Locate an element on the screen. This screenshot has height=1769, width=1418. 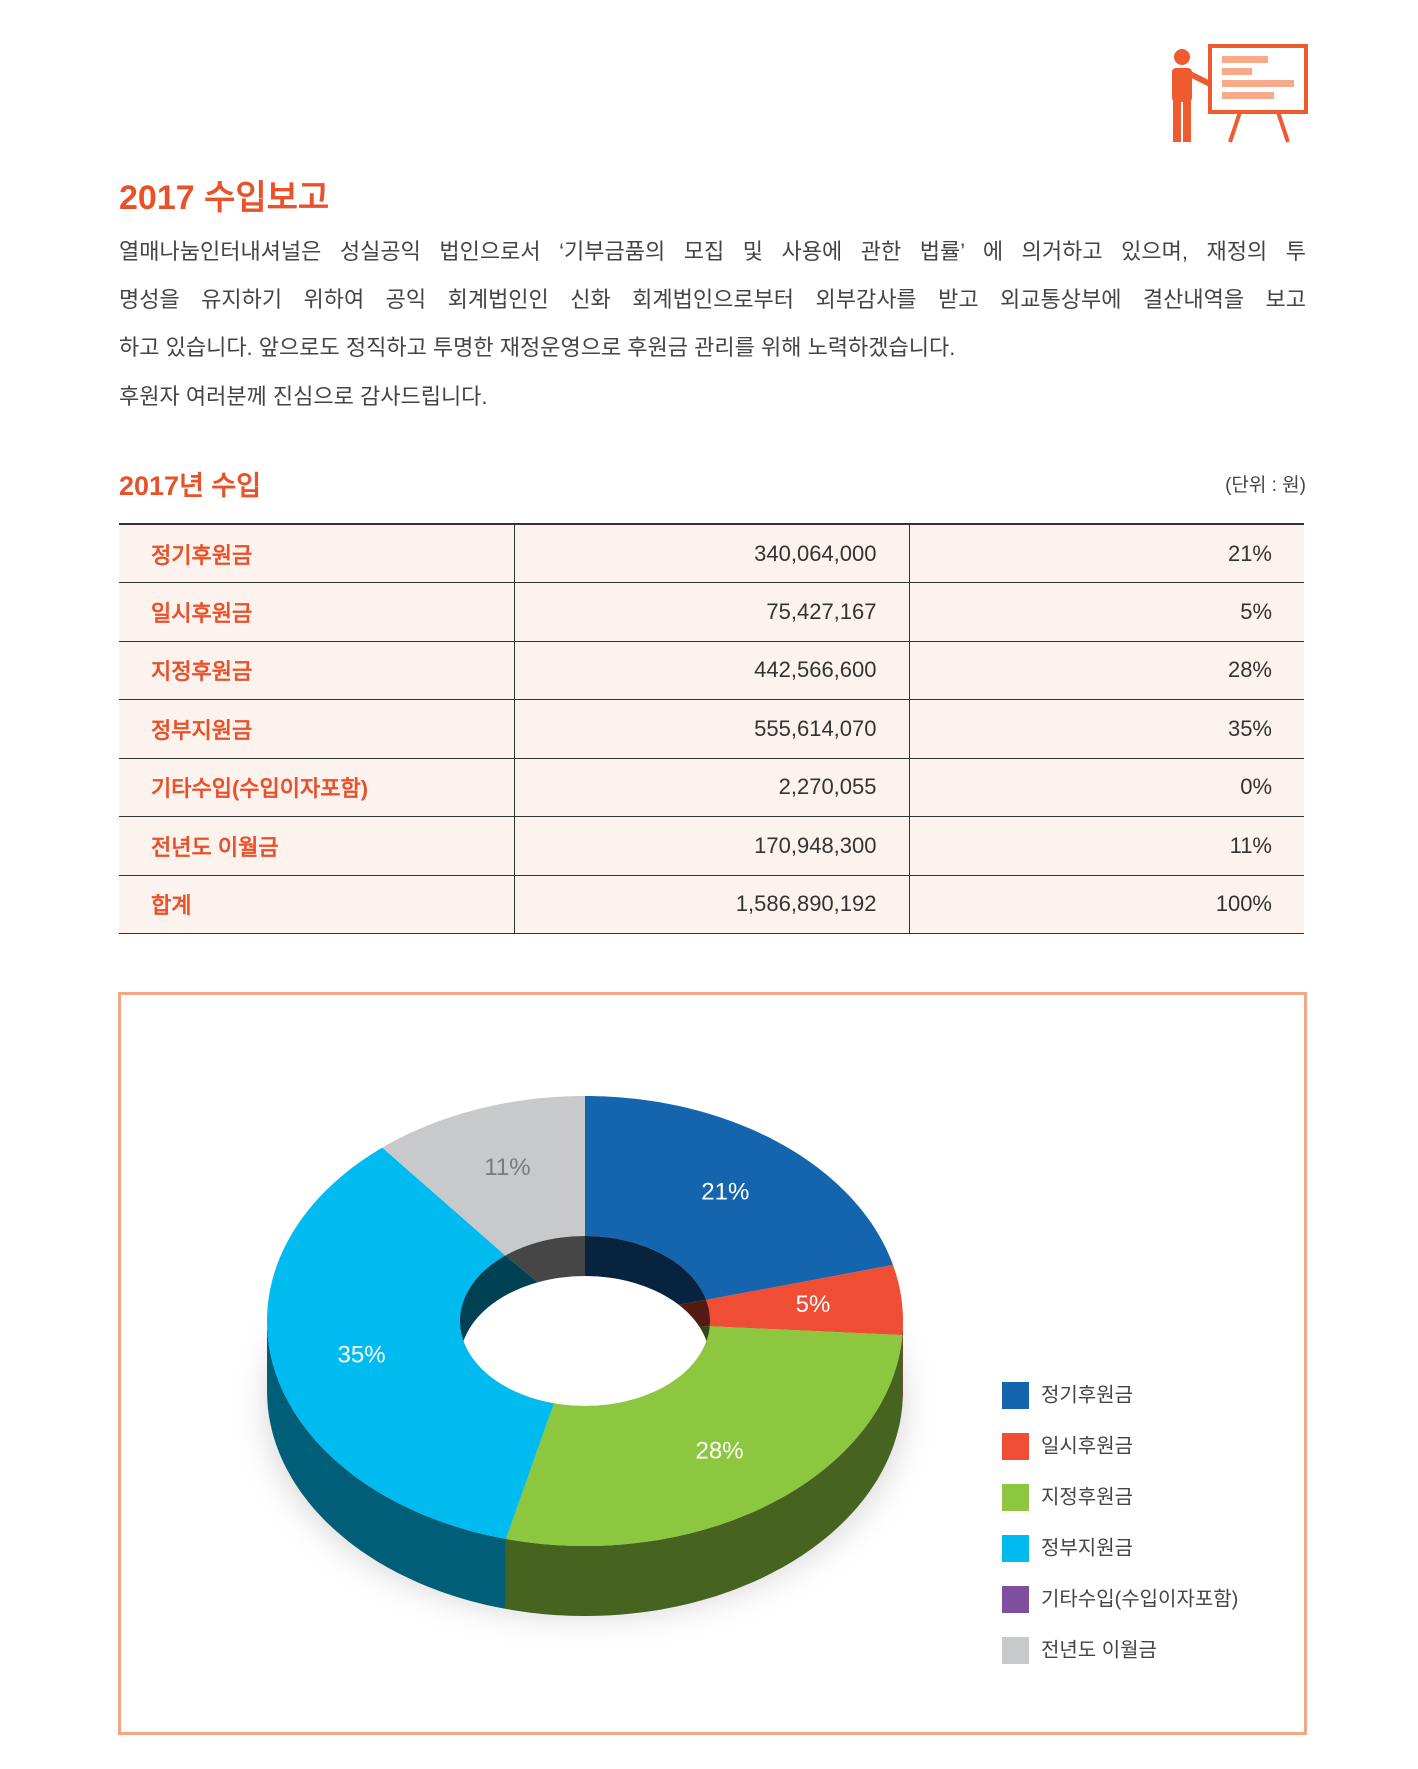
presentation-icon is located at coordinates (1240, 93).